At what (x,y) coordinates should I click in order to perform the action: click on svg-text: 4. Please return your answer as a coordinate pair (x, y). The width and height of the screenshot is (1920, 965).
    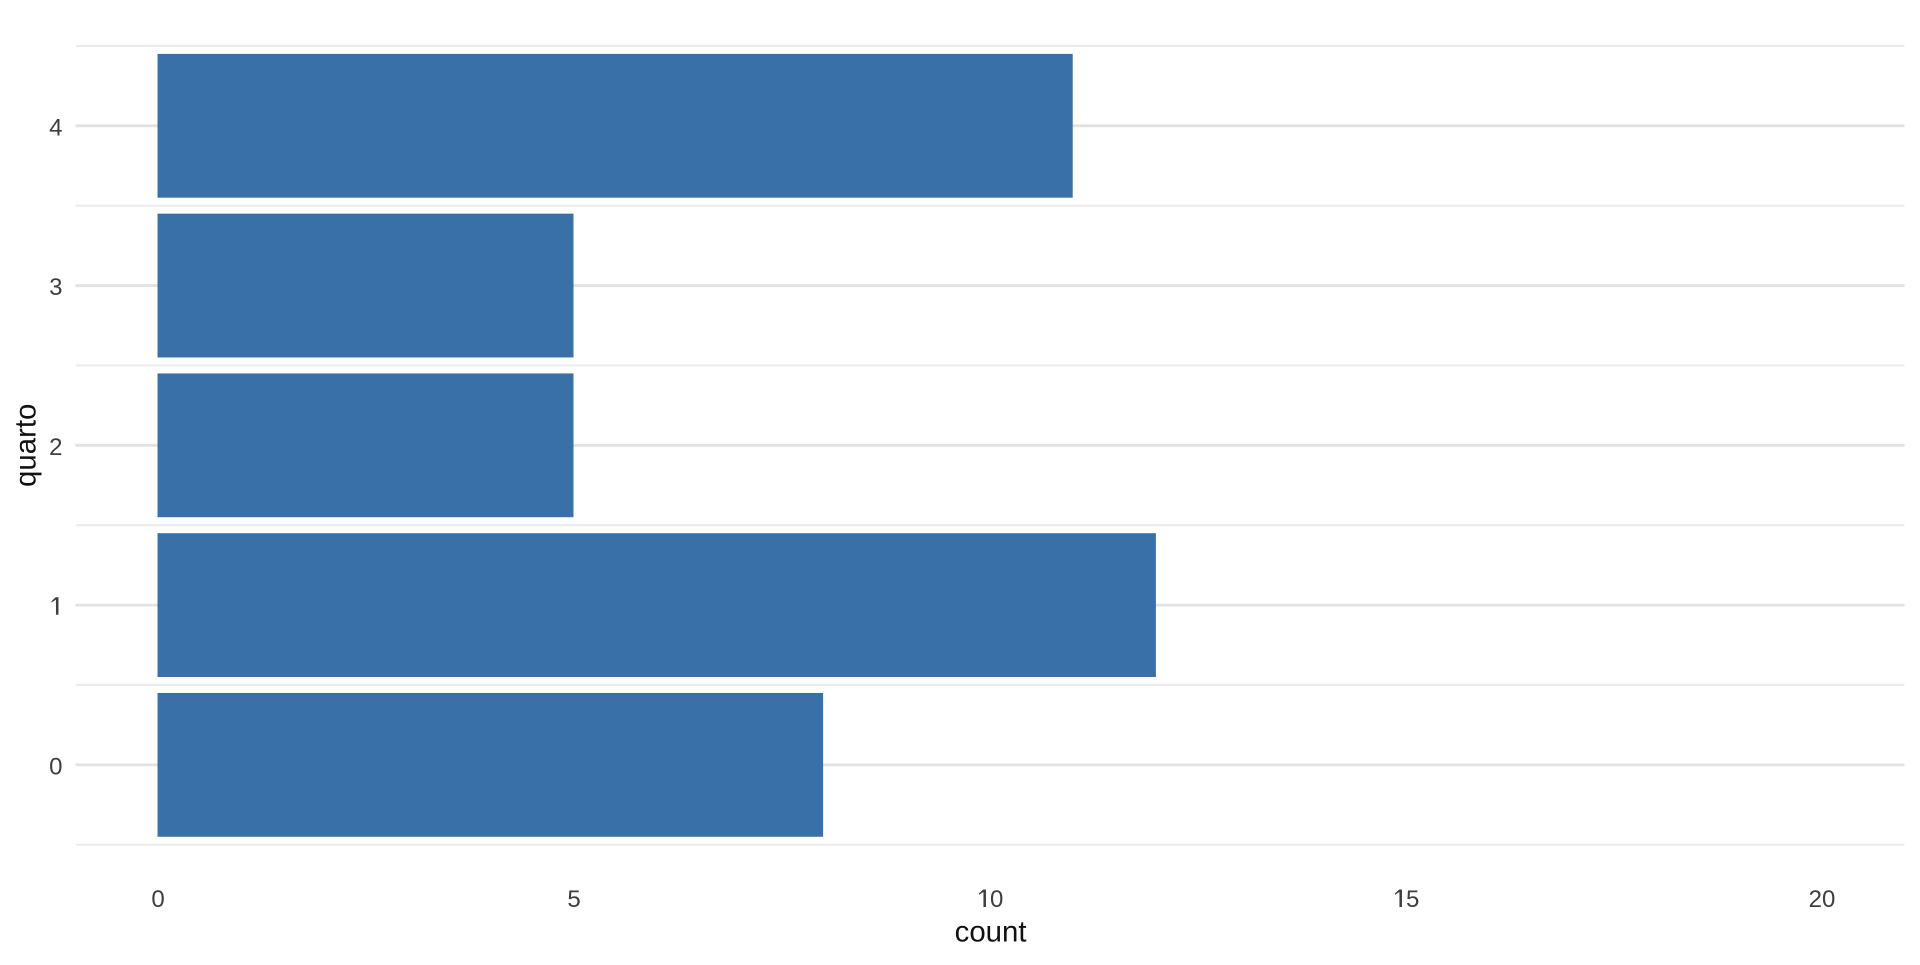
    Looking at the image, I should click on (55, 127).